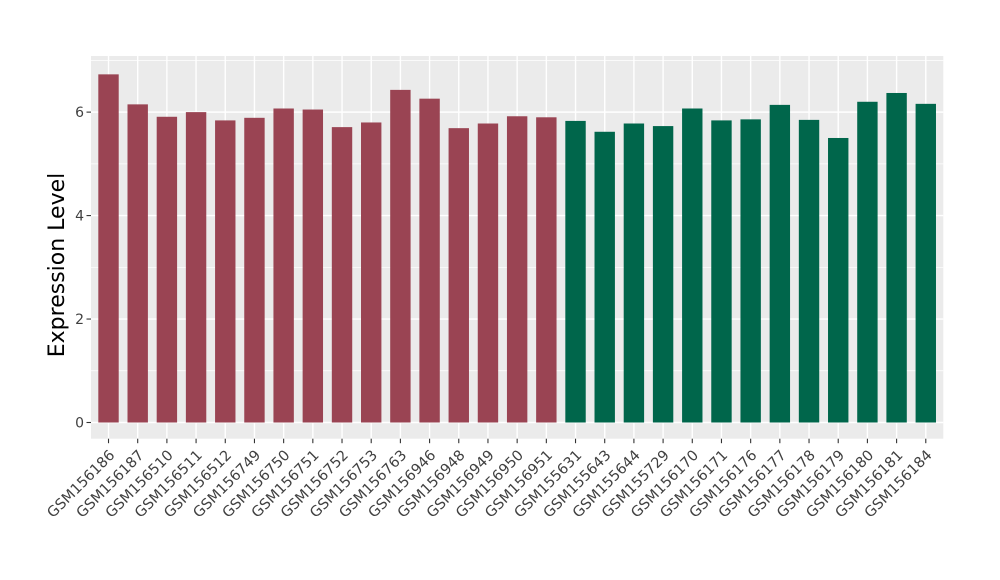 The width and height of the screenshot is (1000, 580). I want to click on bar-GSM156950, so click(517, 269).